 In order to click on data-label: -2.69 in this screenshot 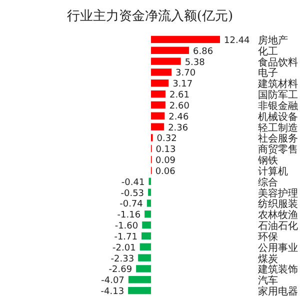, I will do `click(120, 270)`.